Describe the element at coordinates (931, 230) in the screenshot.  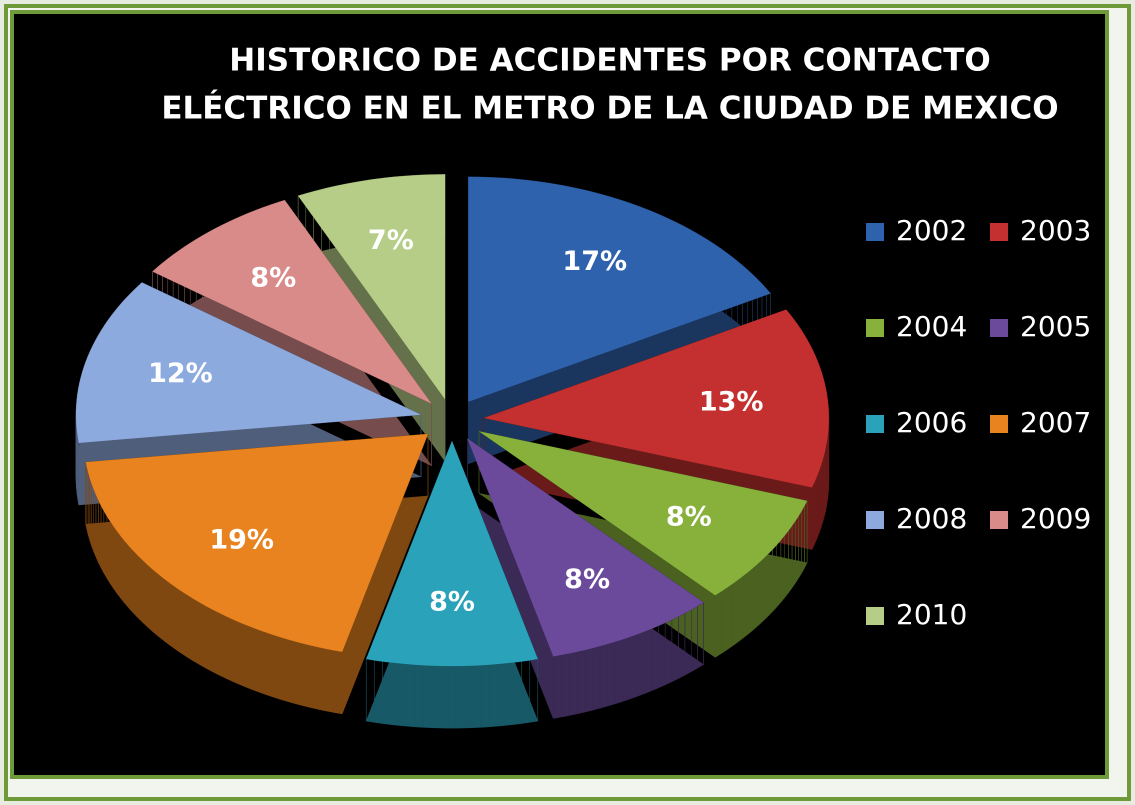
I see `legend-label: 2002` at that location.